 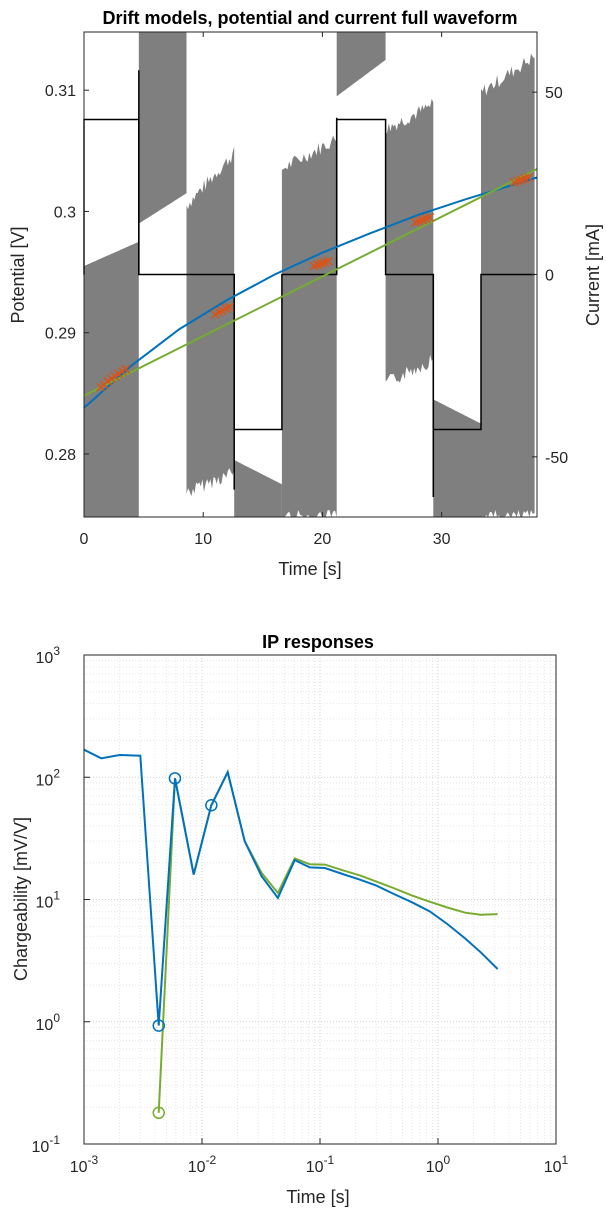 I want to click on y-axis-label-right: Current [mA], so click(x=593, y=275).